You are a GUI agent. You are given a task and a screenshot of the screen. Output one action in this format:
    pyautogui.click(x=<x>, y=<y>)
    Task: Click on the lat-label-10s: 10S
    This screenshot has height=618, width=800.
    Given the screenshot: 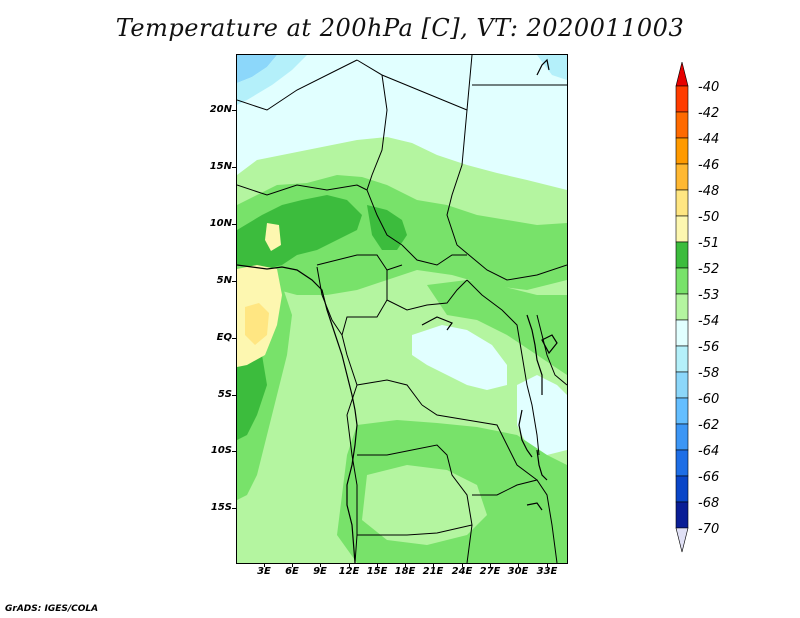 What is the action you would take?
    pyautogui.click(x=221, y=450)
    